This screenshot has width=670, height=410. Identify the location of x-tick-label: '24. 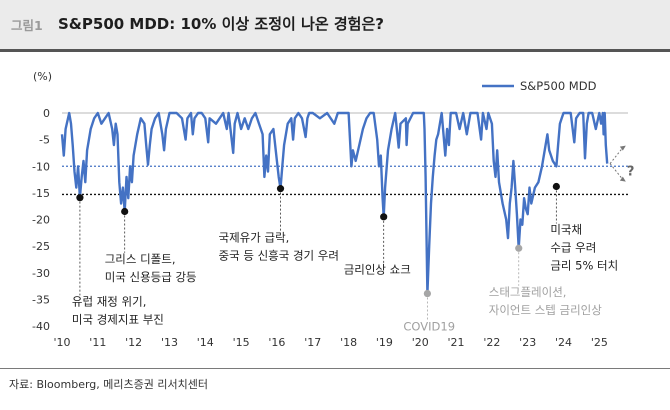
(563, 342).